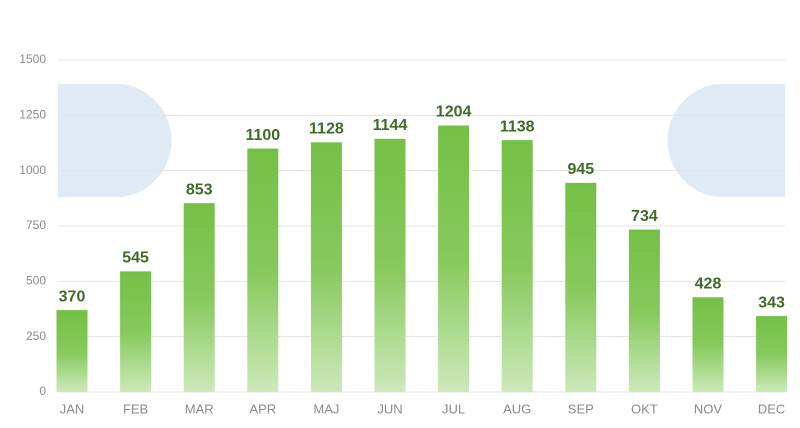 Image resolution: width=800 pixels, height=428 pixels. I want to click on value-label: 1138, so click(517, 126).